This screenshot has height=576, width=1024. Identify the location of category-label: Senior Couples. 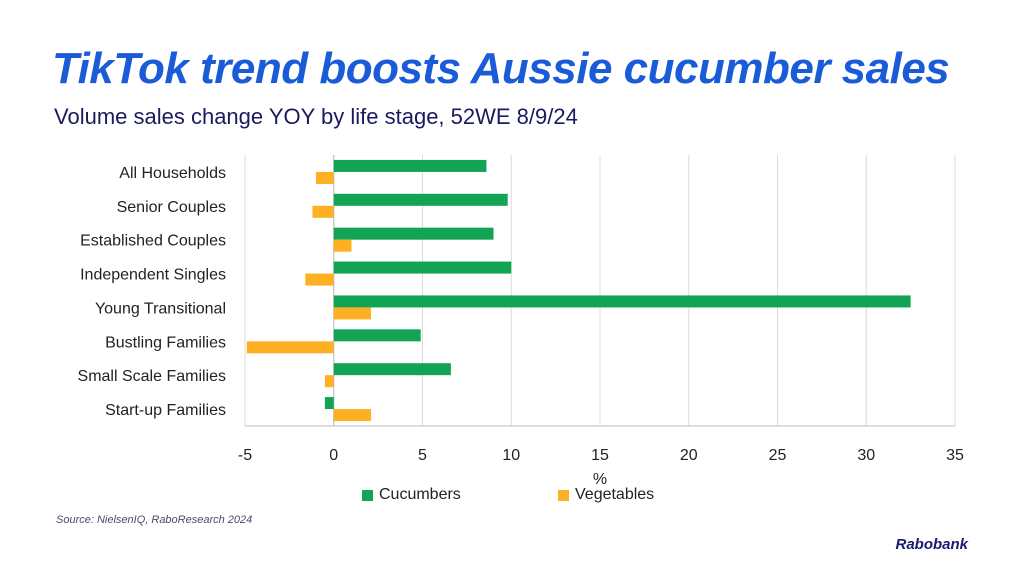
(171, 207).